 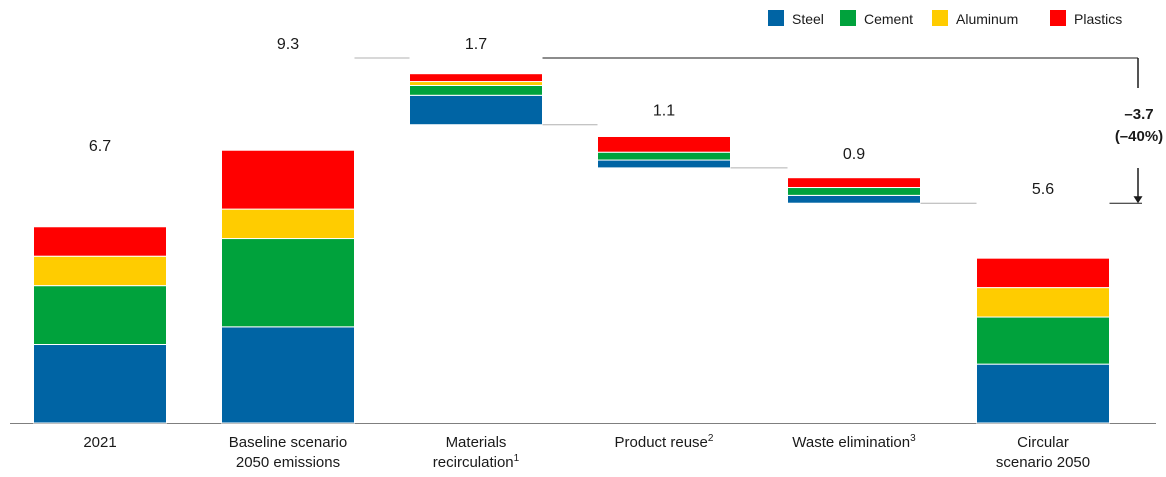 What do you see at coordinates (987, 19) in the screenshot?
I see `legend-label-aluminum: Aluminum` at bounding box center [987, 19].